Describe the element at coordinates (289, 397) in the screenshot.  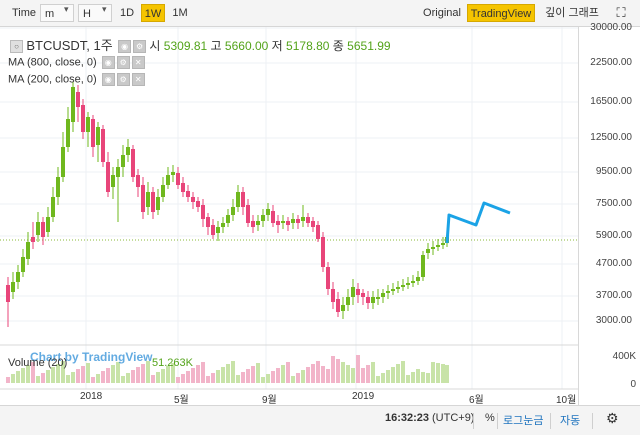
I see `time-axis: 2018 5월 9월 2019 6월 10월` at that location.